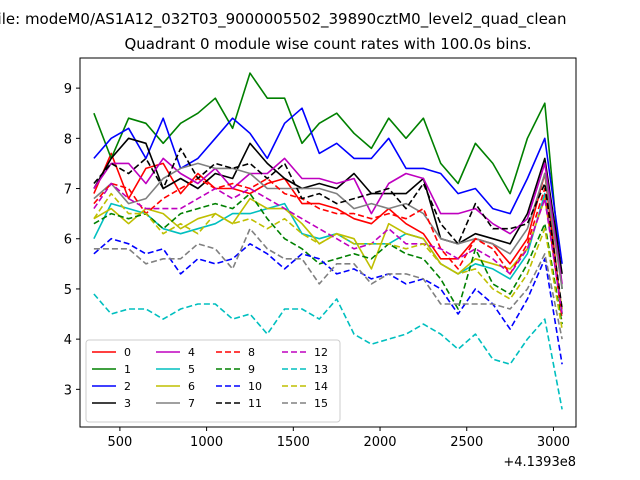 The width and height of the screenshot is (640, 480). Describe the element at coordinates (68, 390) in the screenshot. I see `y-tick-label: 3` at that location.